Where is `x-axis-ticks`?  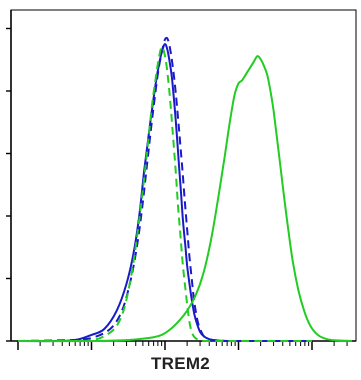 x-axis-ticks is located at coordinates (182, 345).